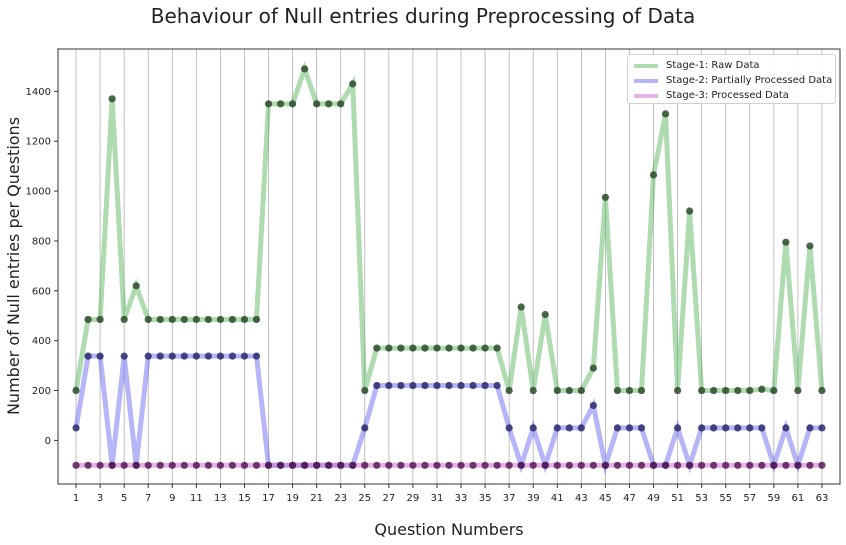 This screenshot has width=846, height=545. Describe the element at coordinates (641, 465) in the screenshot. I see `point-stage-3-q48` at that location.